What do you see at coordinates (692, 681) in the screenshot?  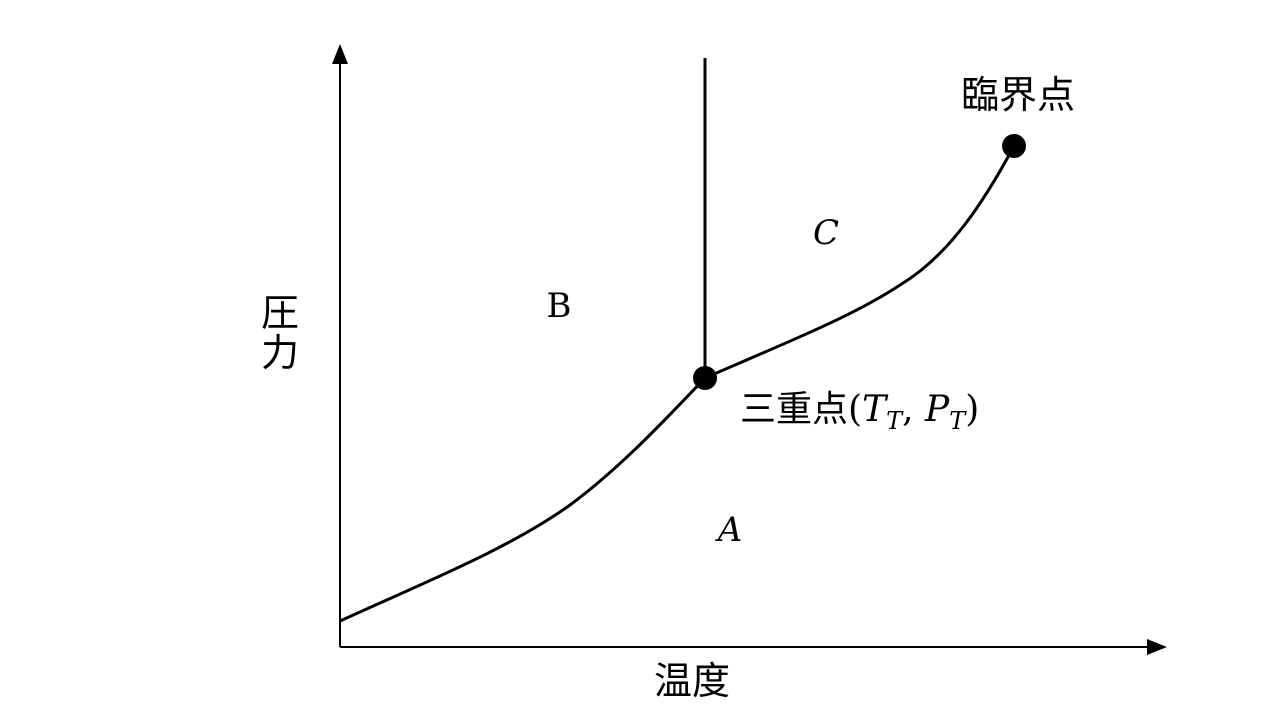 I see `x-axis-label: 温度` at bounding box center [692, 681].